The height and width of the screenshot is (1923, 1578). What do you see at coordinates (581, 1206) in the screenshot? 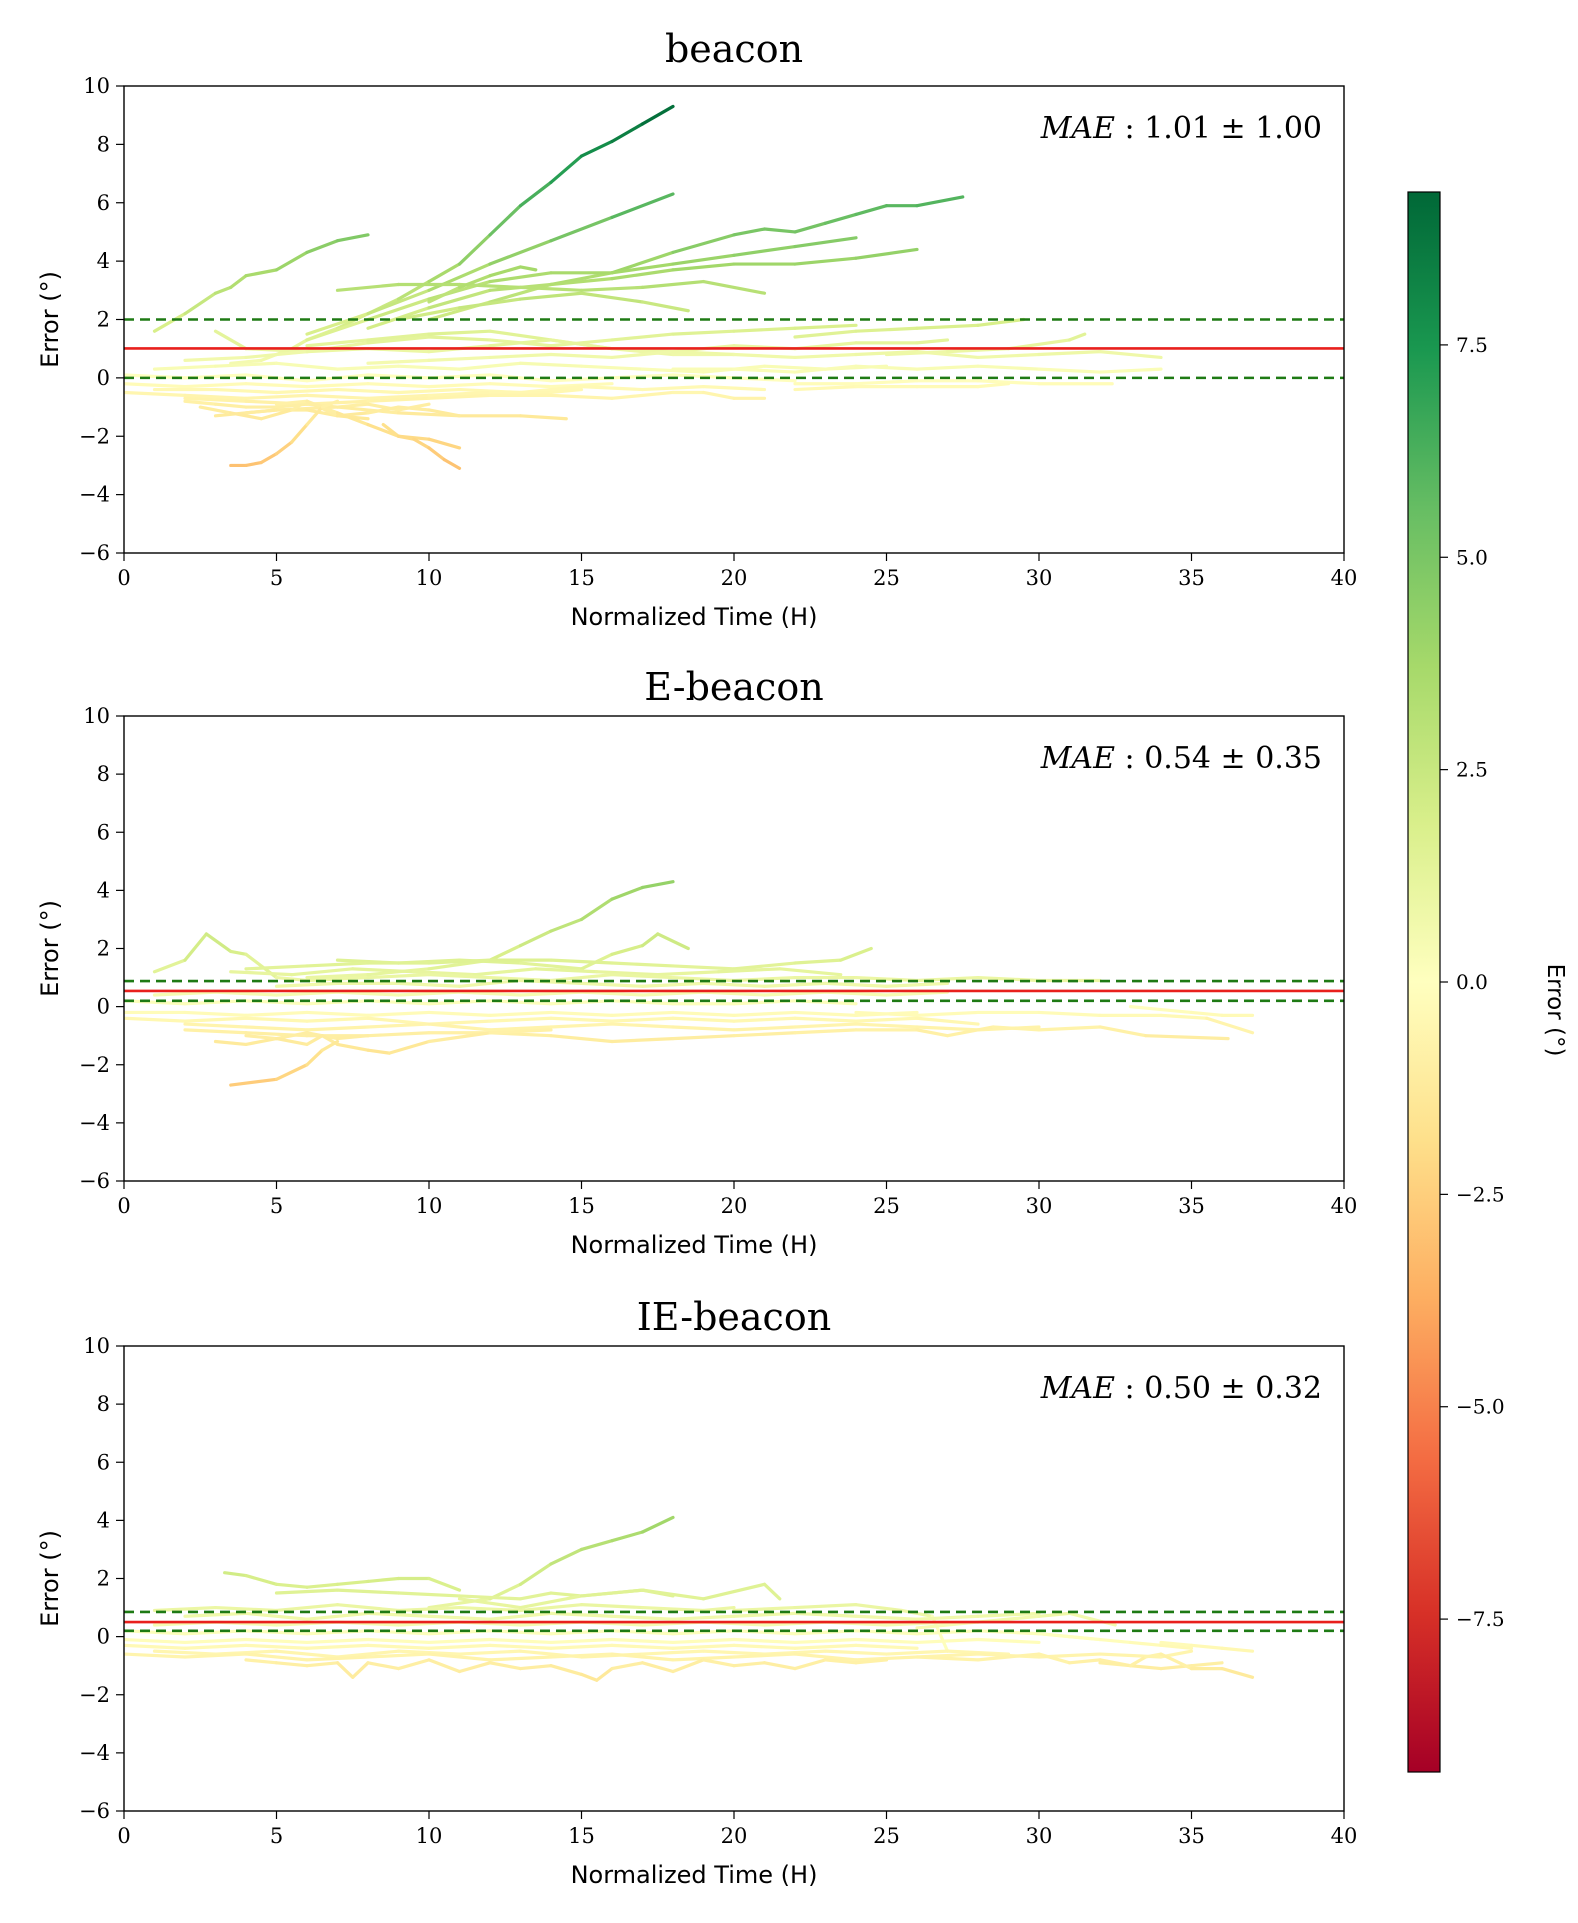
I see `x-tick-label: 15` at bounding box center [581, 1206].